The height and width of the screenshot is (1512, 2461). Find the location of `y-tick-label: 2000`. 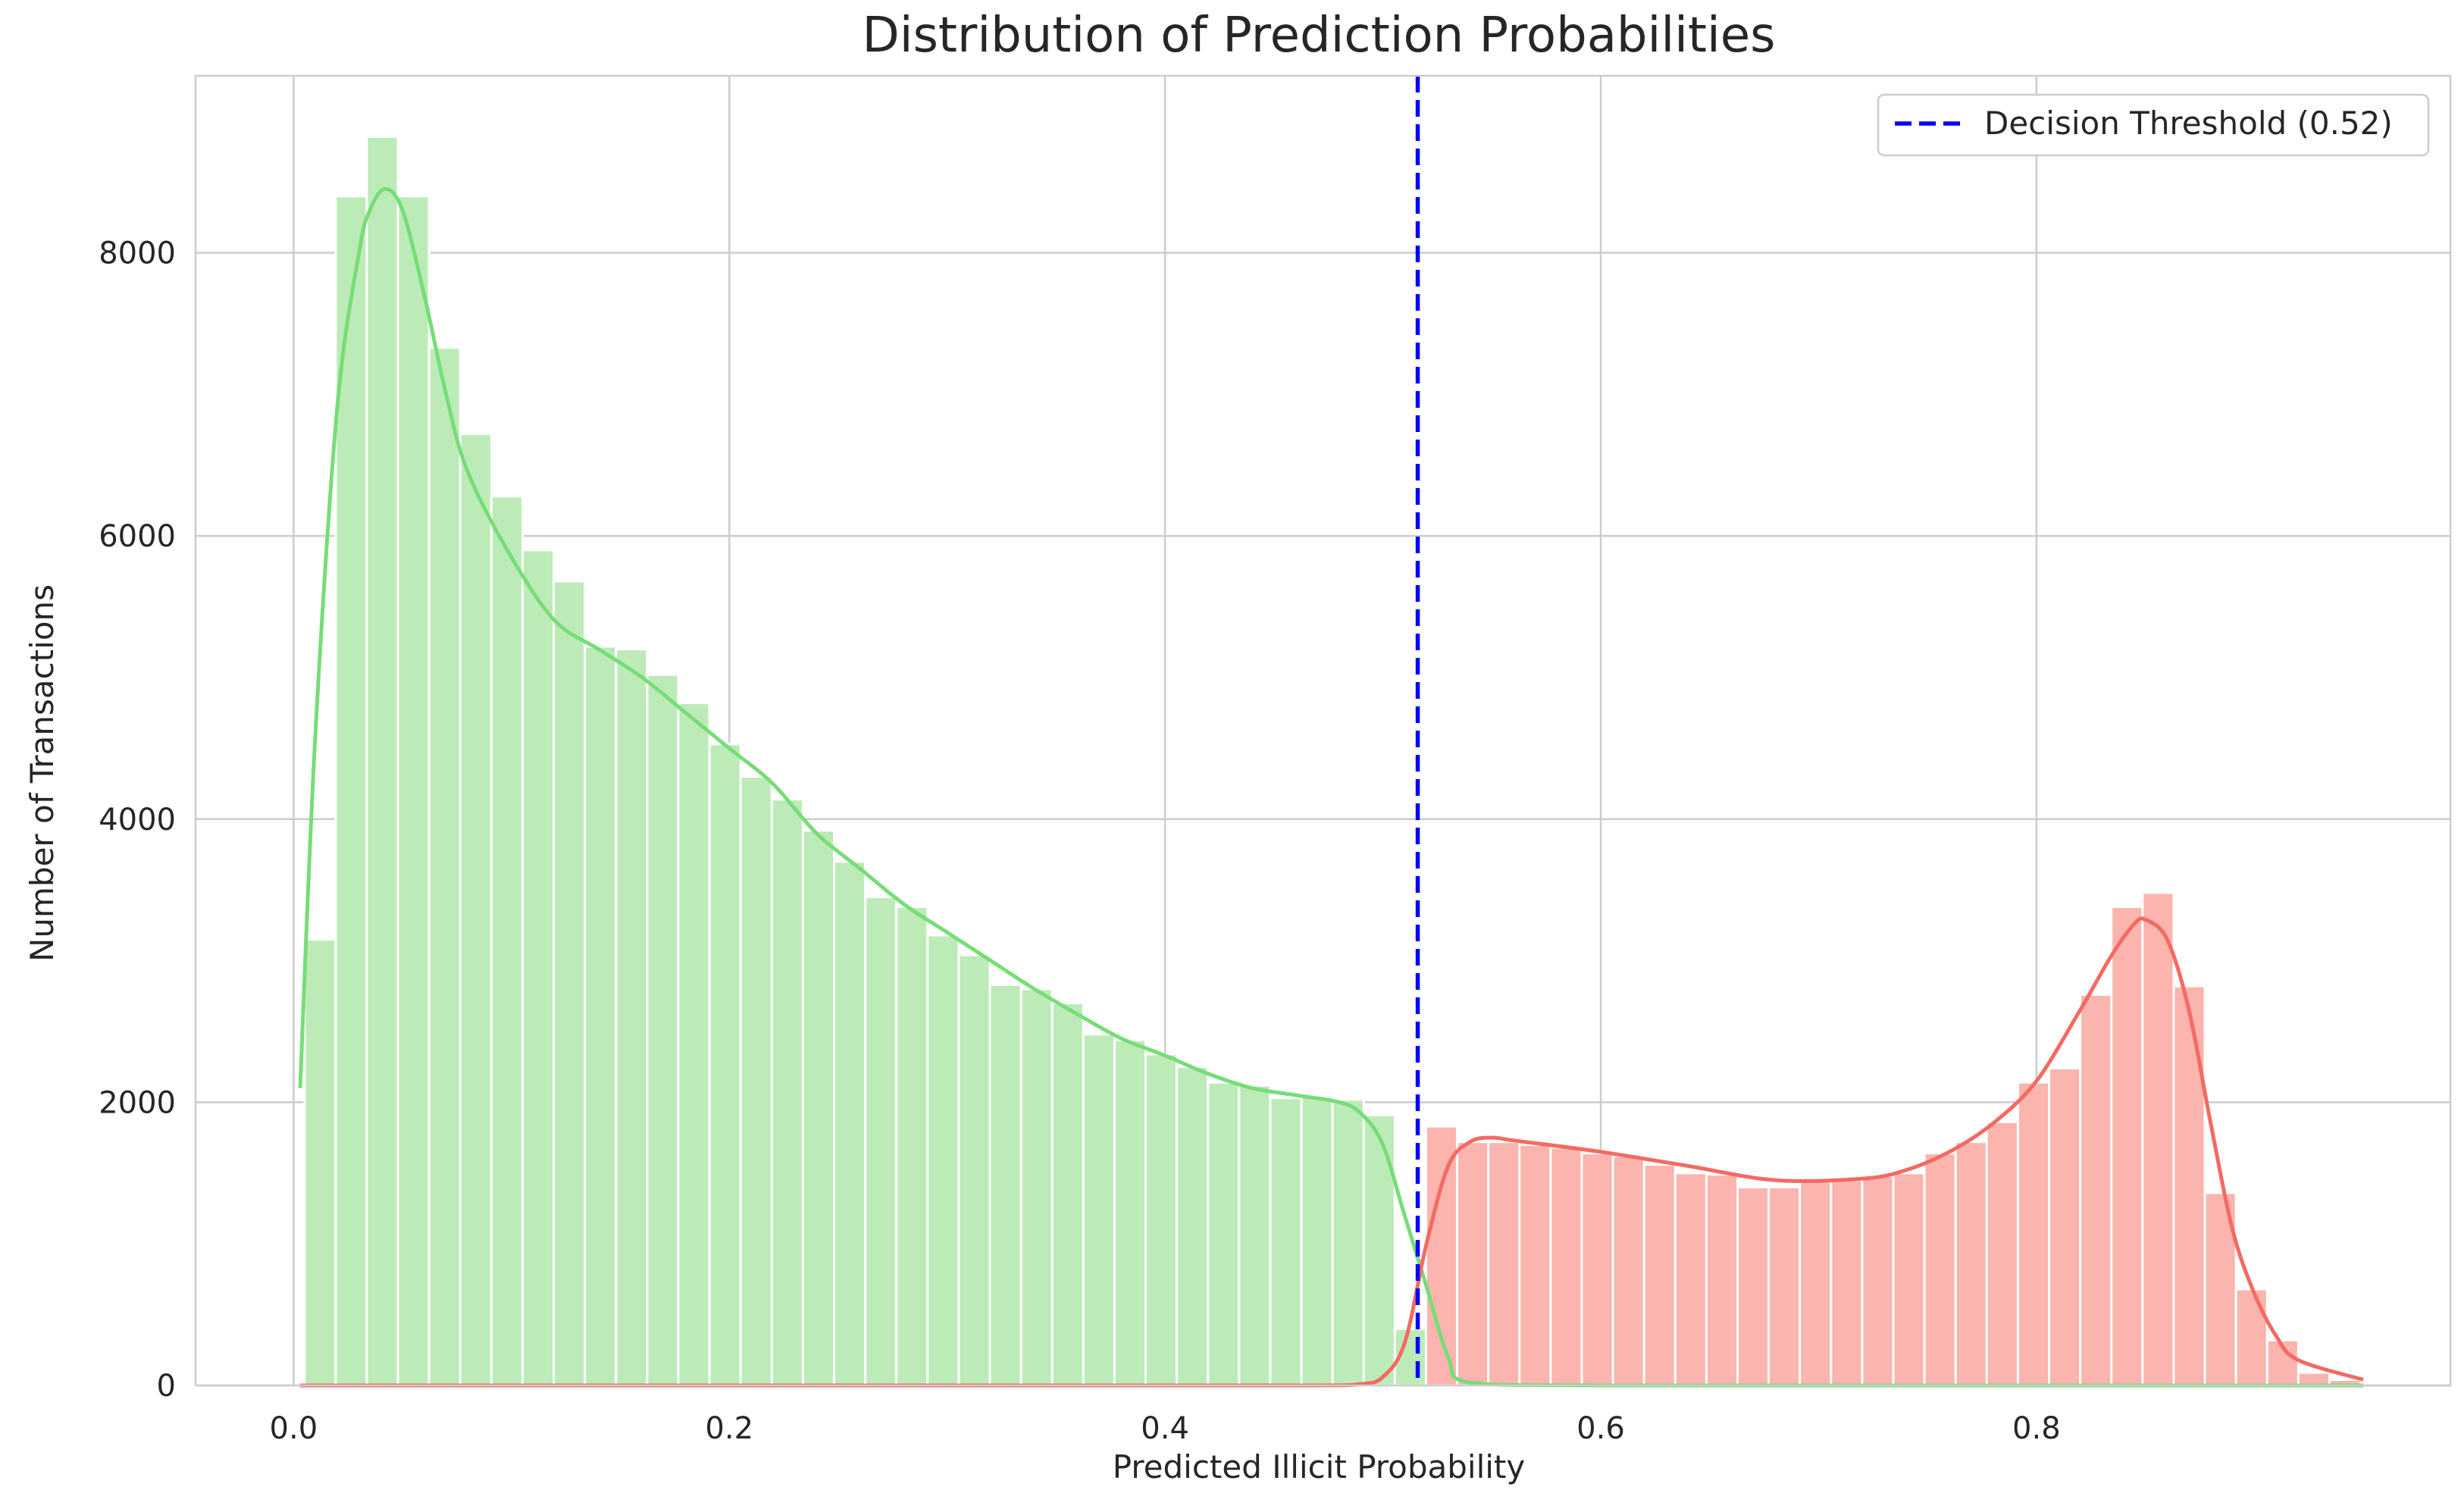

y-tick-label: 2000 is located at coordinates (137, 1102).